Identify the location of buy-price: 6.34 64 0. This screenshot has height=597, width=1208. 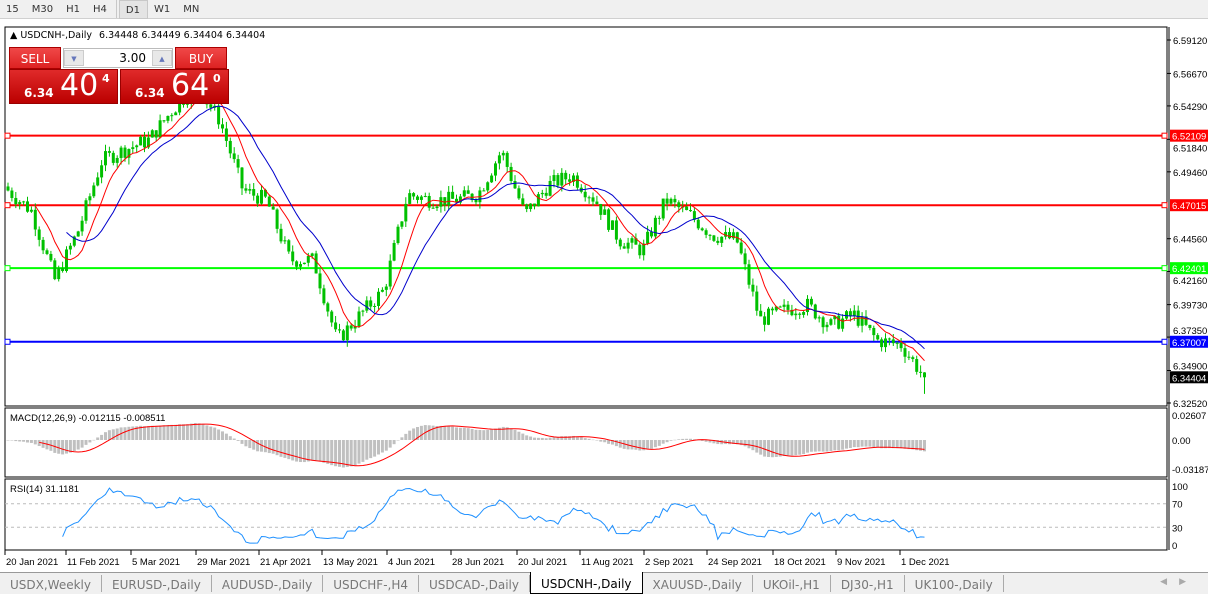
(174, 86).